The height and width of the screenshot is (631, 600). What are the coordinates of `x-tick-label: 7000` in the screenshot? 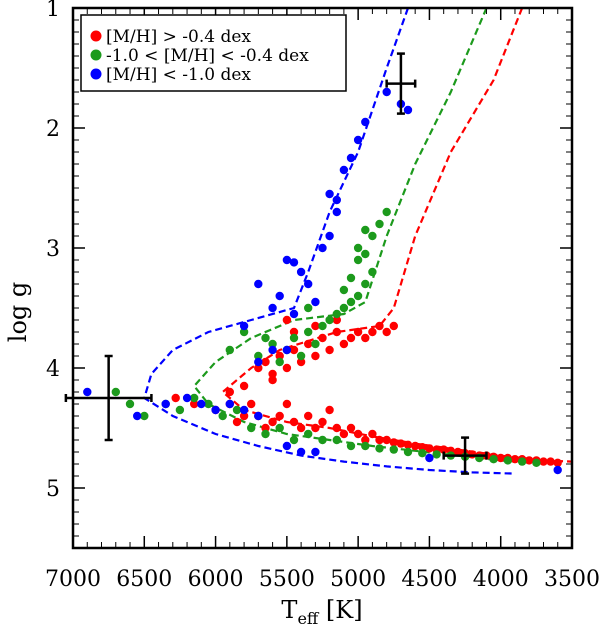 It's located at (73, 579).